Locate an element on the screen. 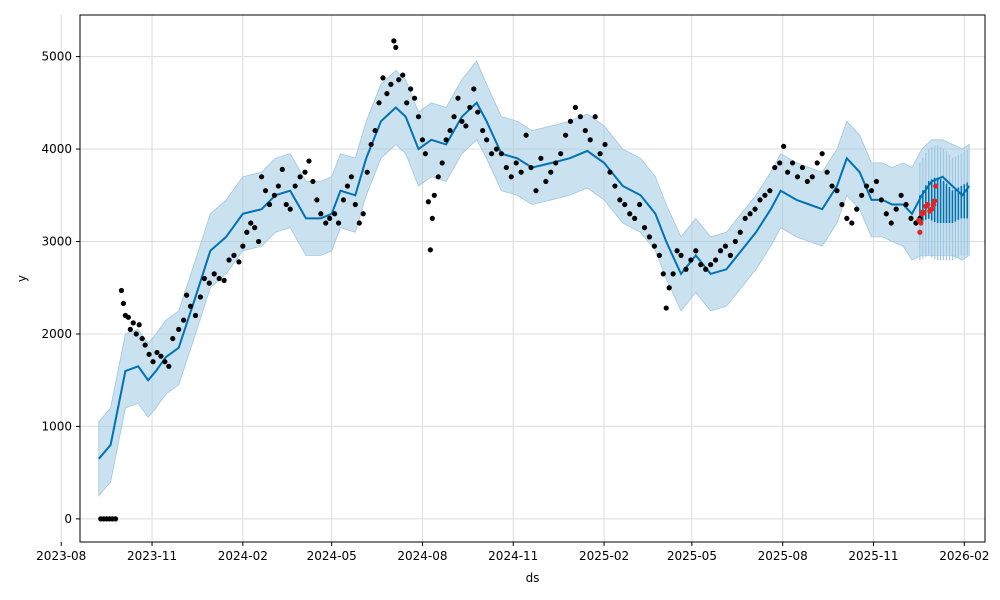 The image size is (1000, 600). x-tick-label: 2024-08 is located at coordinates (422, 556).